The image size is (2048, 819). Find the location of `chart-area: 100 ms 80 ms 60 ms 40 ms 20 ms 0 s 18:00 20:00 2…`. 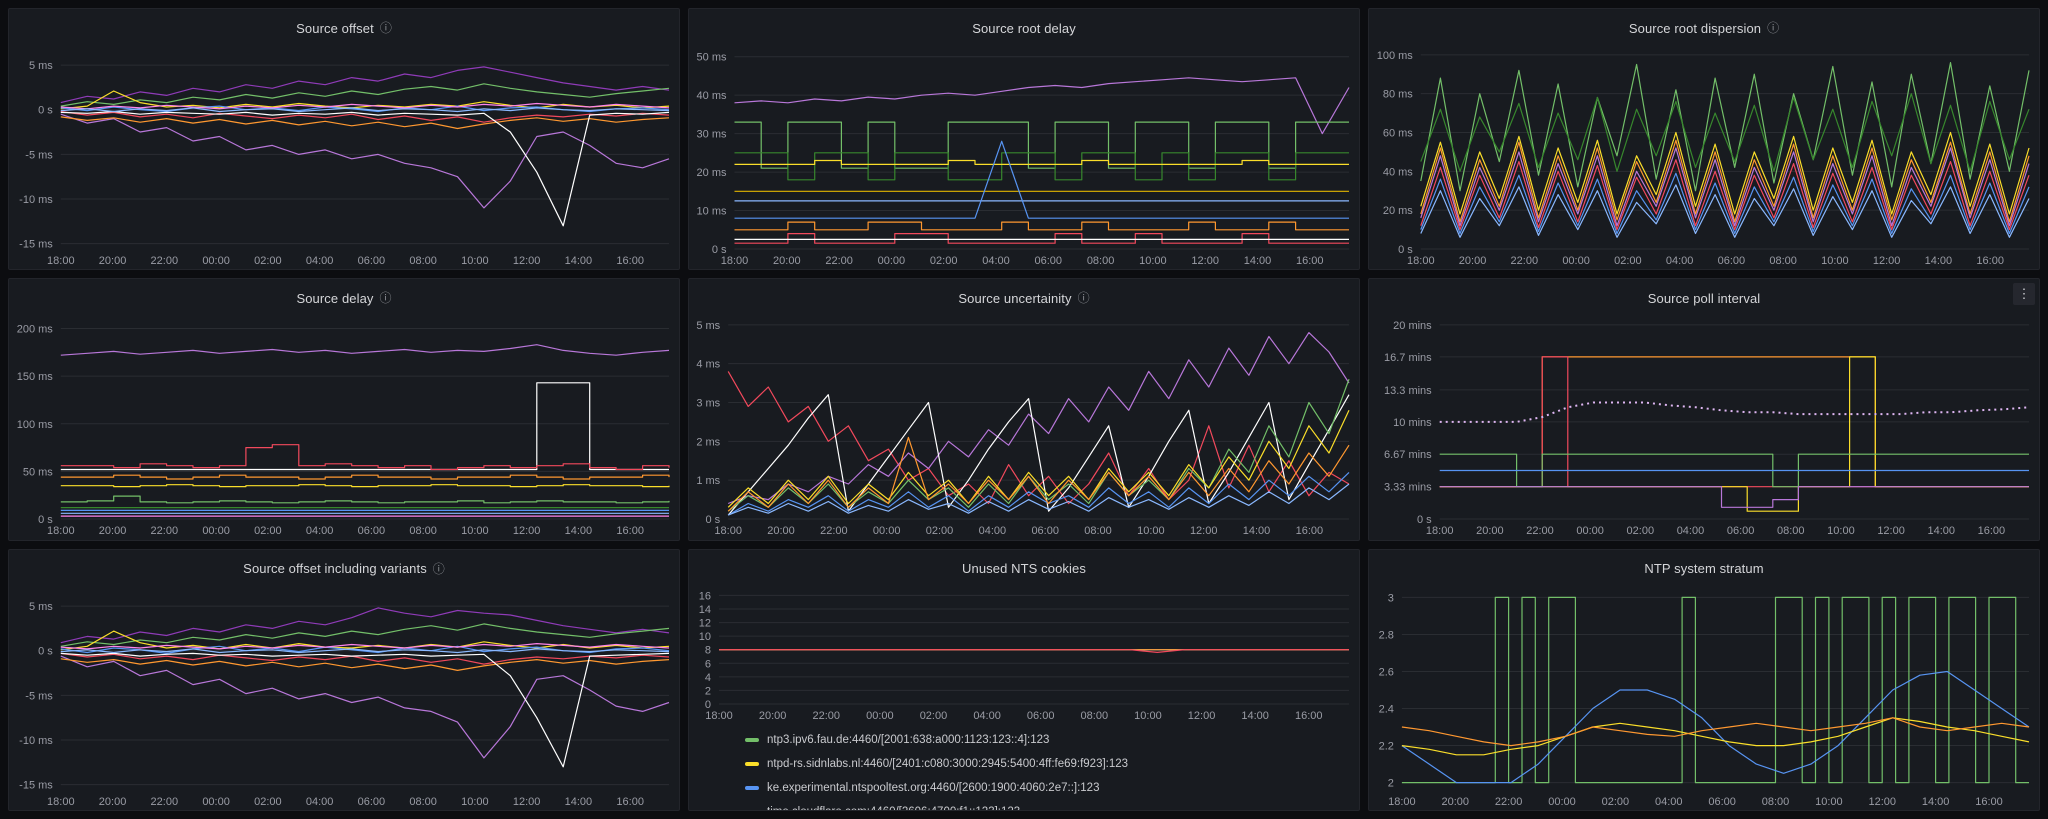

chart-area: 100 ms 80 ms 60 ms 40 ms 20 ms 0 s 18:00 20:00 2… is located at coordinates (1704, 155).